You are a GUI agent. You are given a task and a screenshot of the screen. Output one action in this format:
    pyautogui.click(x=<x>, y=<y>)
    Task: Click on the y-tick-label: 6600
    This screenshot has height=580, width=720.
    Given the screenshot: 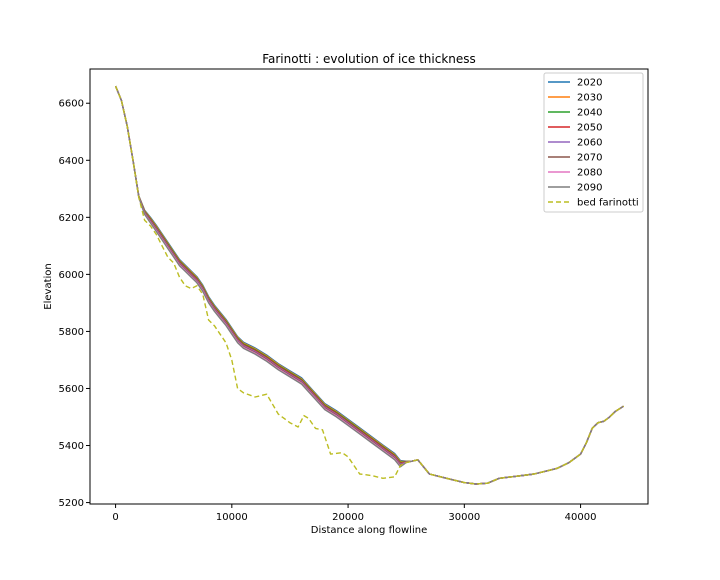 What is the action you would take?
    pyautogui.click(x=71, y=104)
    